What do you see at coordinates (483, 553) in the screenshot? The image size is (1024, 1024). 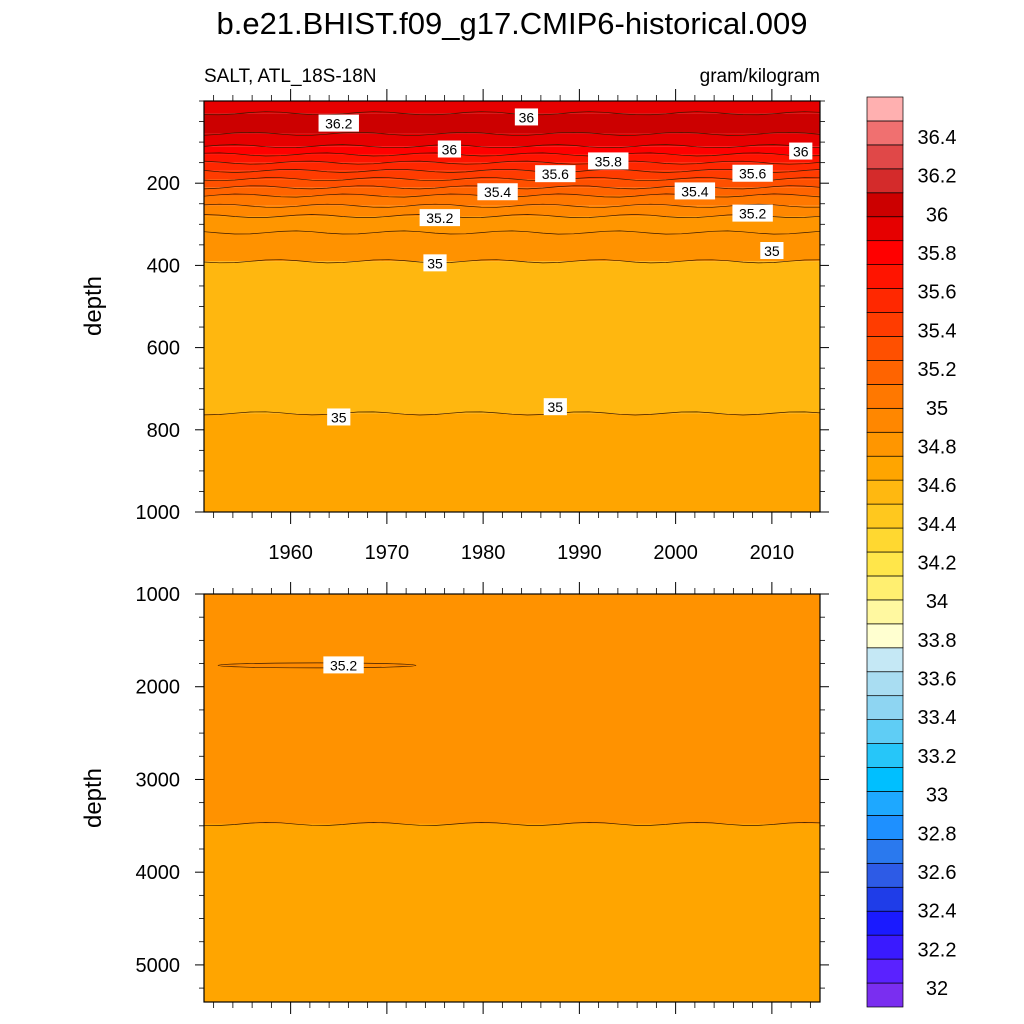 I see `x-tick-label-2: 1980` at bounding box center [483, 553].